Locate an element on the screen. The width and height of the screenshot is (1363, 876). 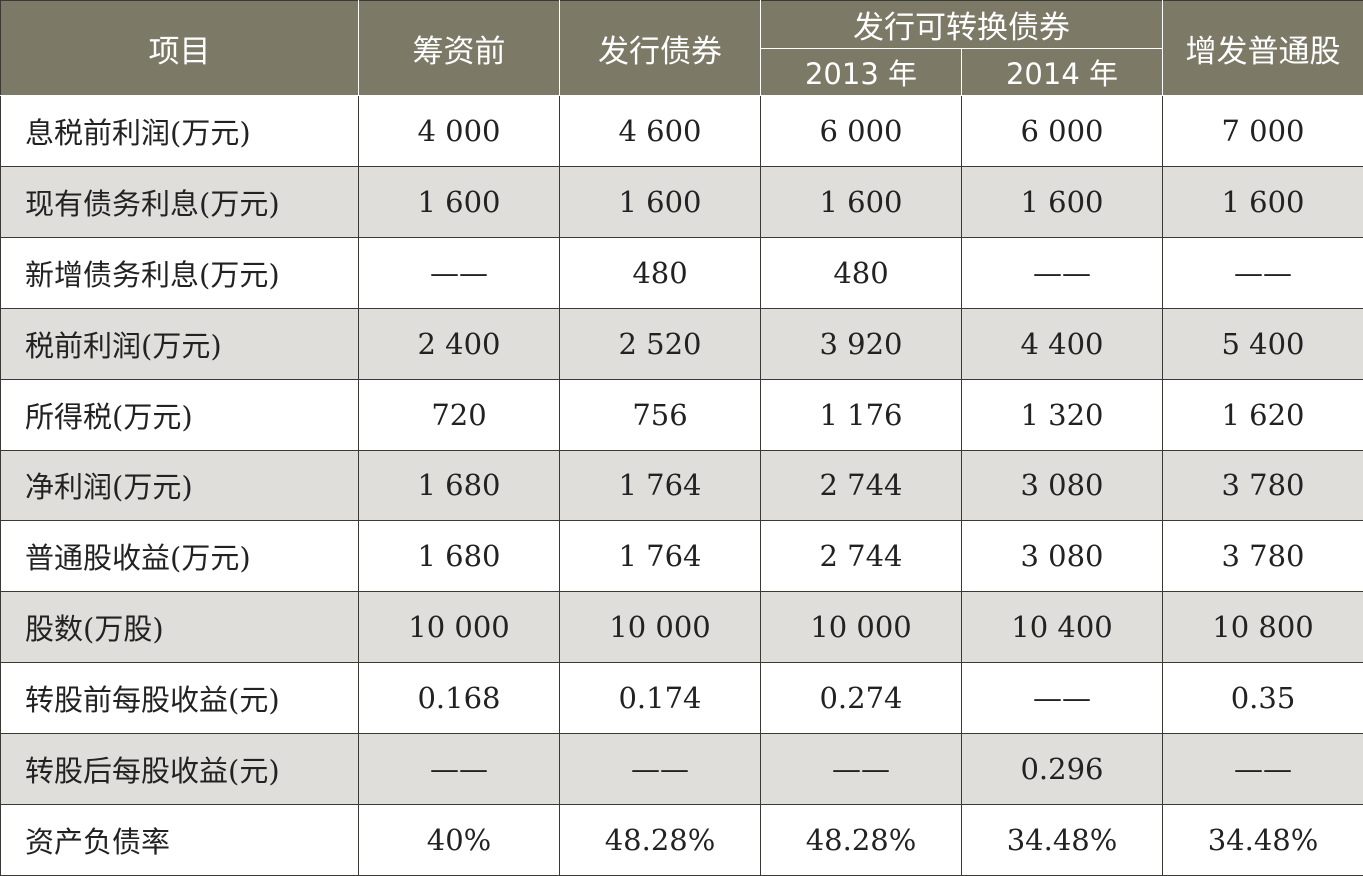
row-label: 转股后每股收益(元) is located at coordinates (179, 769).